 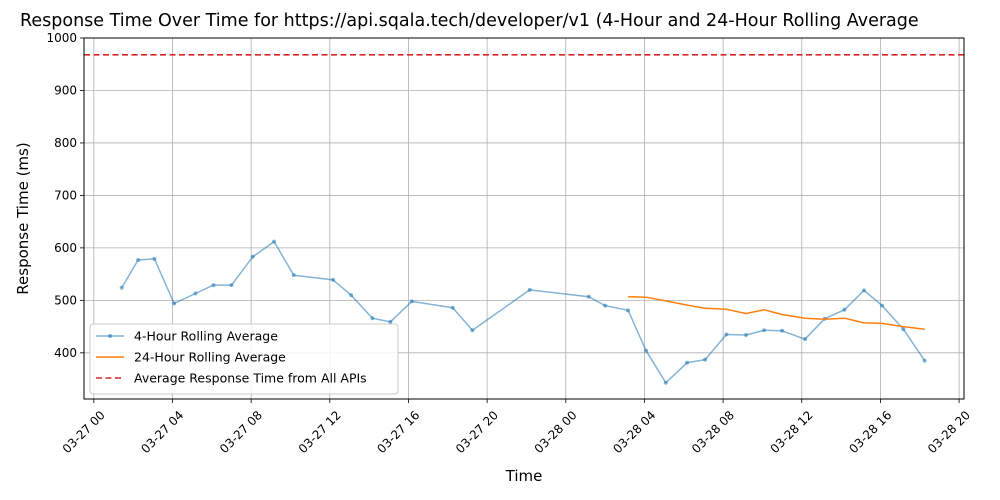 What do you see at coordinates (320, 432) in the screenshot?
I see `x-tick-label: 03-27 12` at bounding box center [320, 432].